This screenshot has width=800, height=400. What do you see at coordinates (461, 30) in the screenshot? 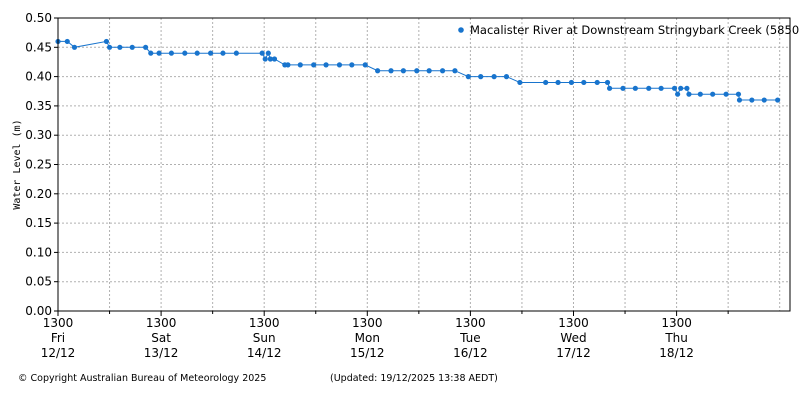
I see `legend-marker` at bounding box center [461, 30].